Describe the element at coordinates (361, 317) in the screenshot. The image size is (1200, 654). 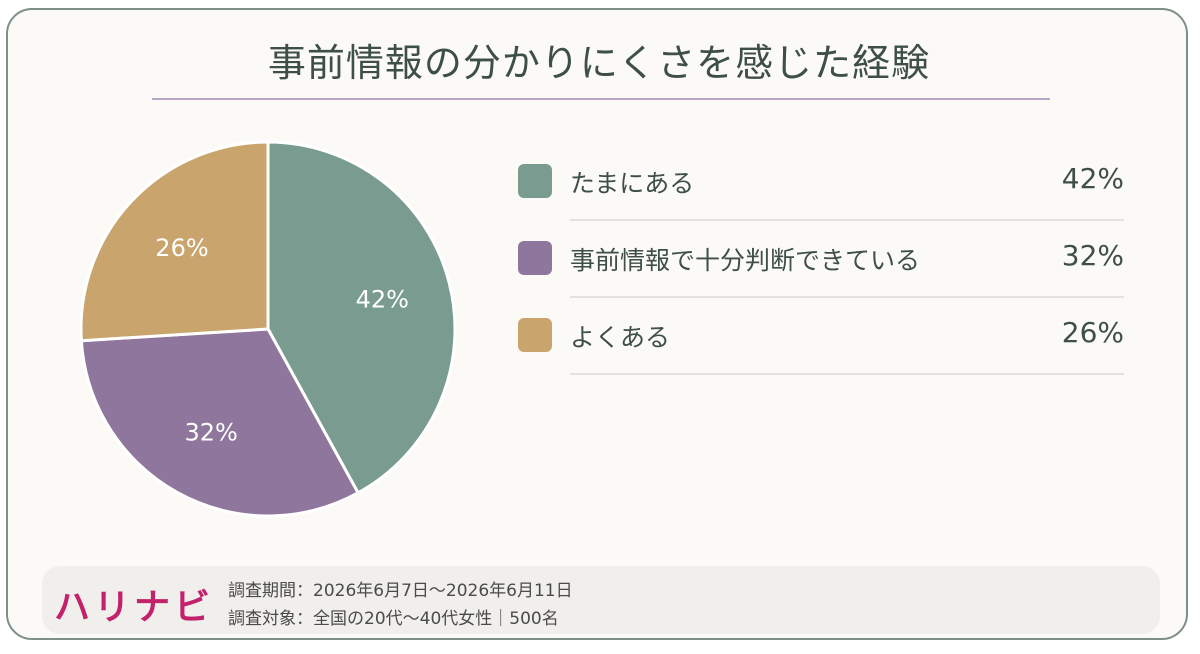
I see `pie-slice-tamani` at that location.